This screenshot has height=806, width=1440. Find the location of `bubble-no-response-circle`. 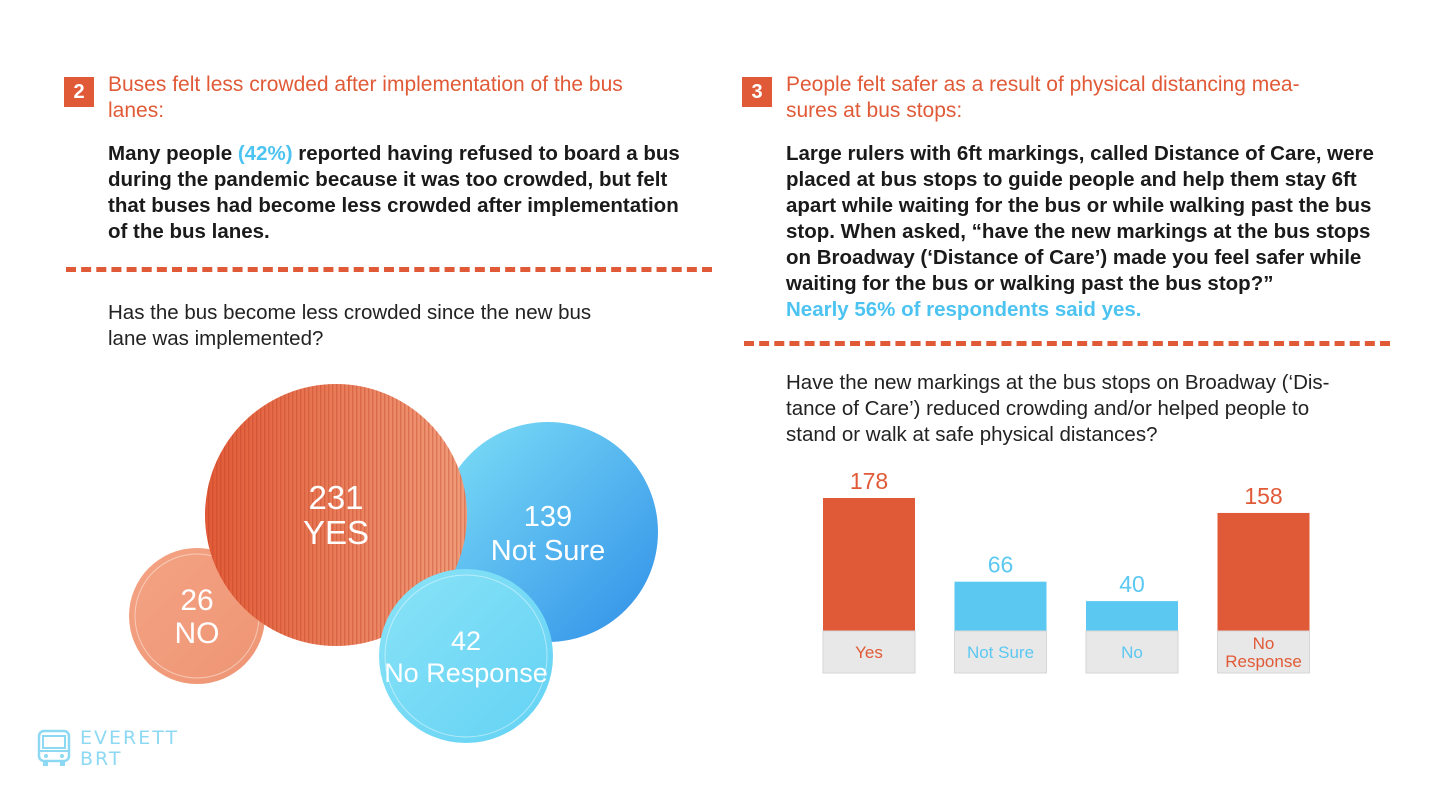

bubble-no-response-circle is located at coordinates (466, 656).